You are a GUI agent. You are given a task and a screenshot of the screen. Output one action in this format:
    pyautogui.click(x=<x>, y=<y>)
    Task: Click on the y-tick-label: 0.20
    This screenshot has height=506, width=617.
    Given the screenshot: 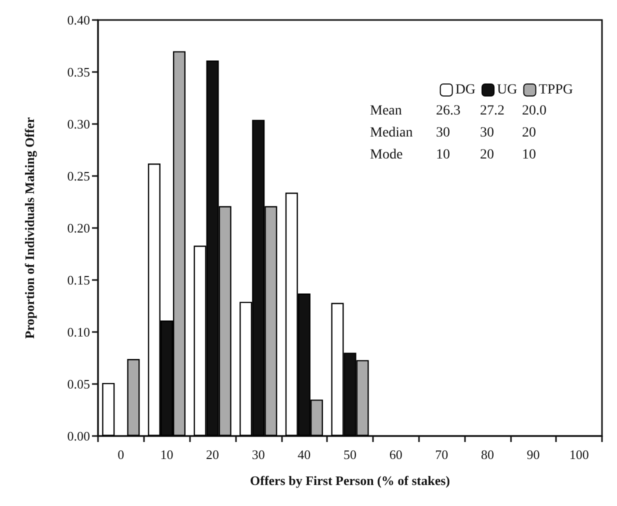 What is the action you would take?
    pyautogui.click(x=78, y=228)
    